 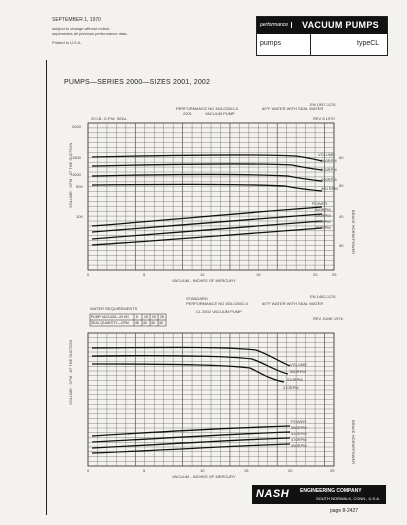 What do you see at coordinates (191, 448) in the screenshot?
I see `chart2-power-450rpm` at bounding box center [191, 448].